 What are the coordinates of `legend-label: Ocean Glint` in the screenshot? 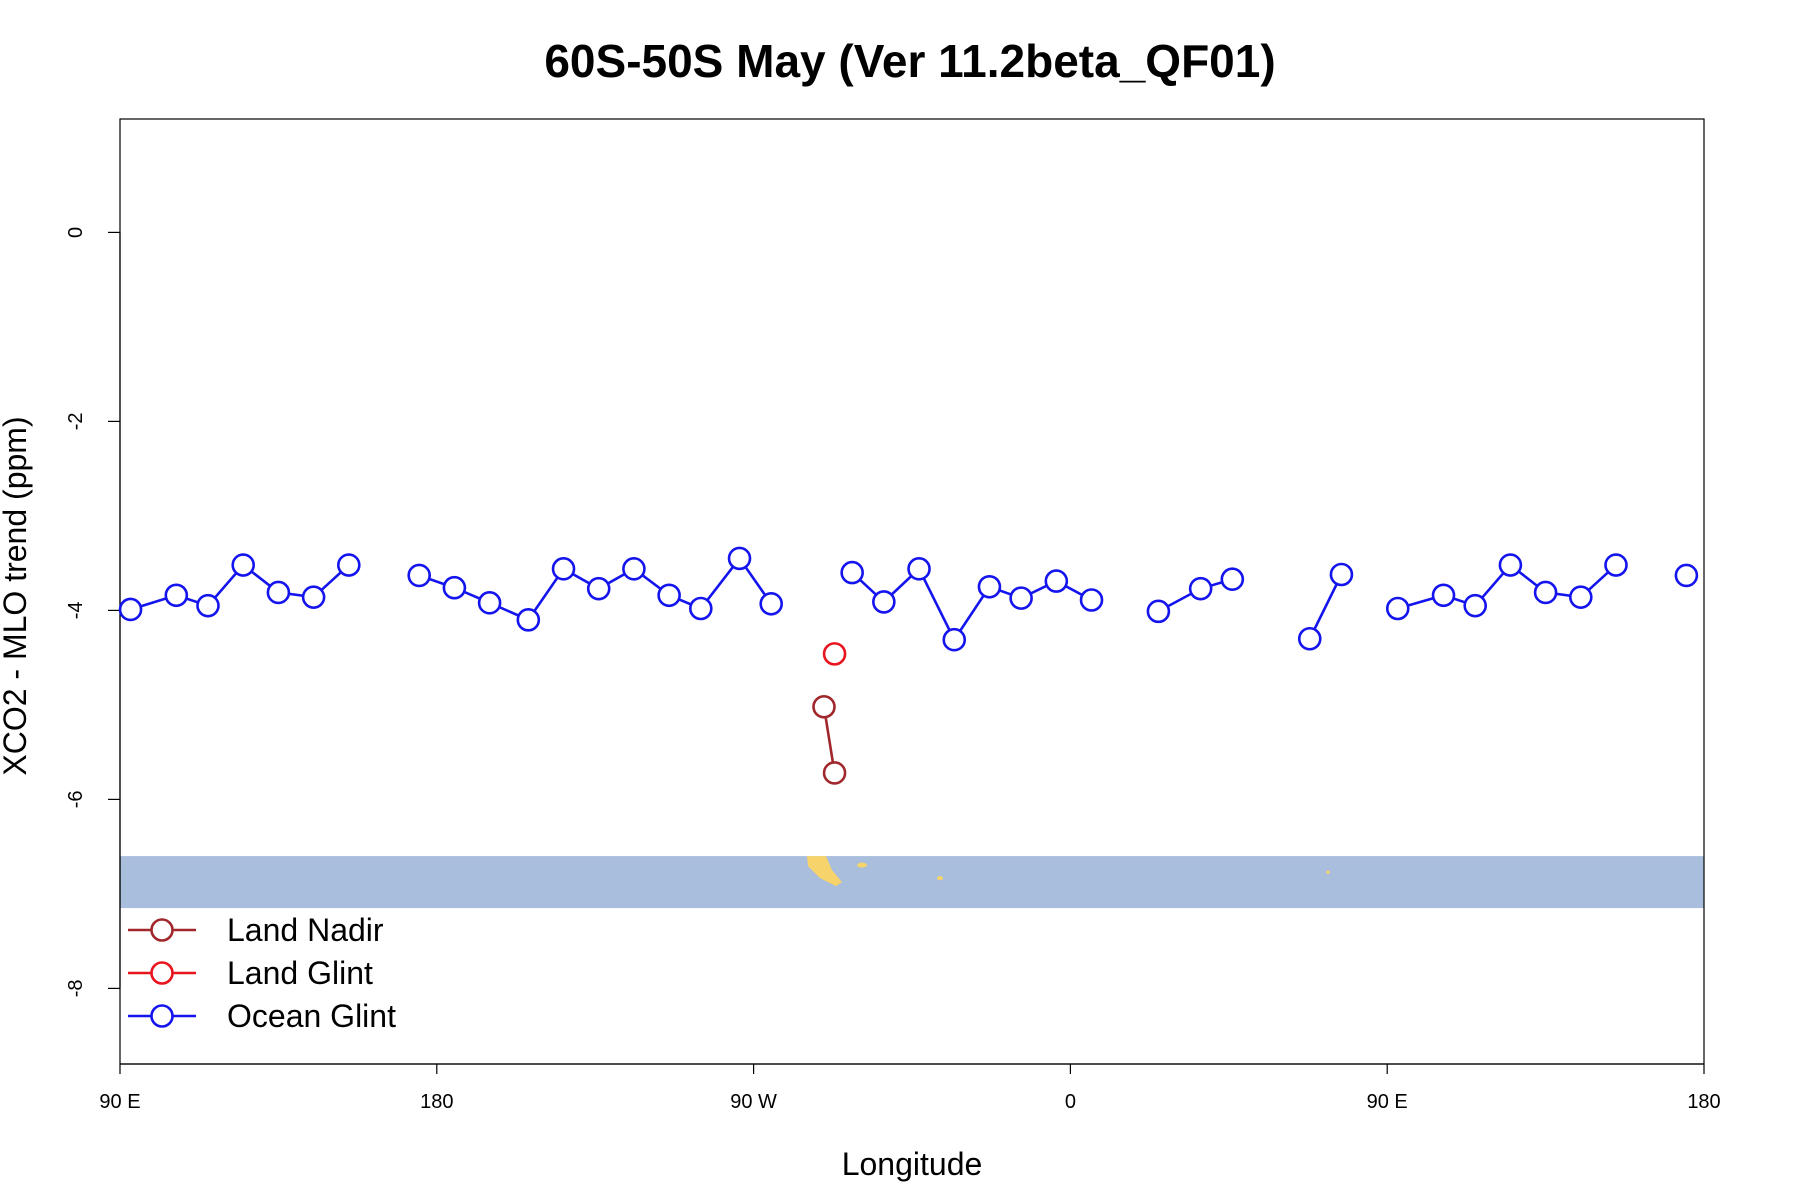 It's located at (311, 1016).